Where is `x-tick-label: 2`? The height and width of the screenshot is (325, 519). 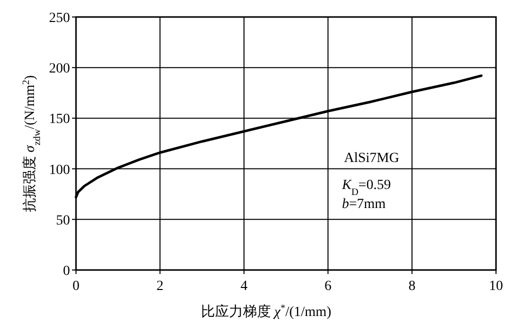 x-tick-label: 2 is located at coordinates (160, 286).